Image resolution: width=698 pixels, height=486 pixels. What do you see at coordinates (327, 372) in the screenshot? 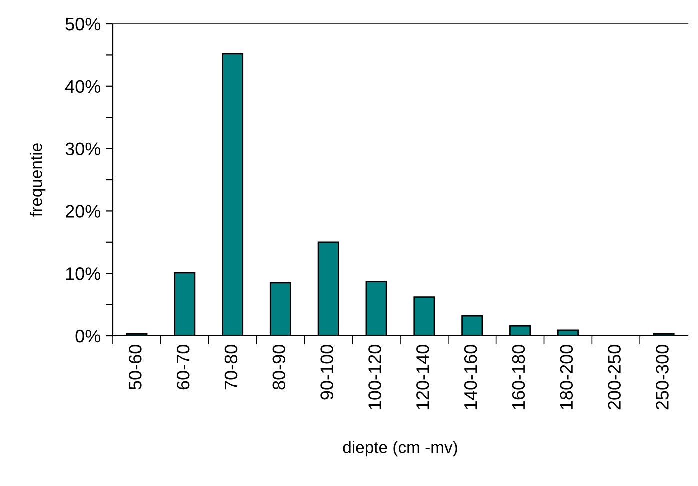
I see `x-tick-label: 90-100` at bounding box center [327, 372].